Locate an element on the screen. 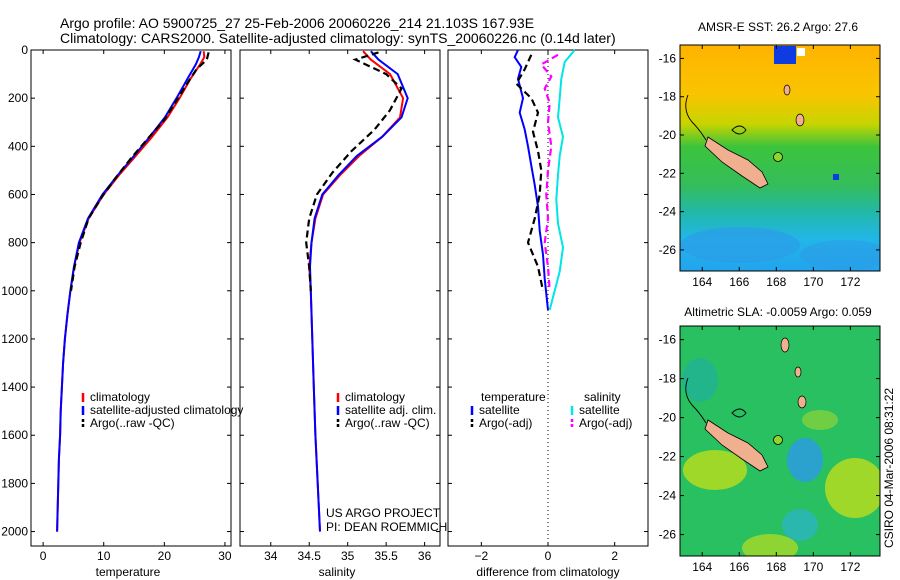 The height and width of the screenshot is (580, 900). x-tick-label: −2 is located at coordinates (481, 556).